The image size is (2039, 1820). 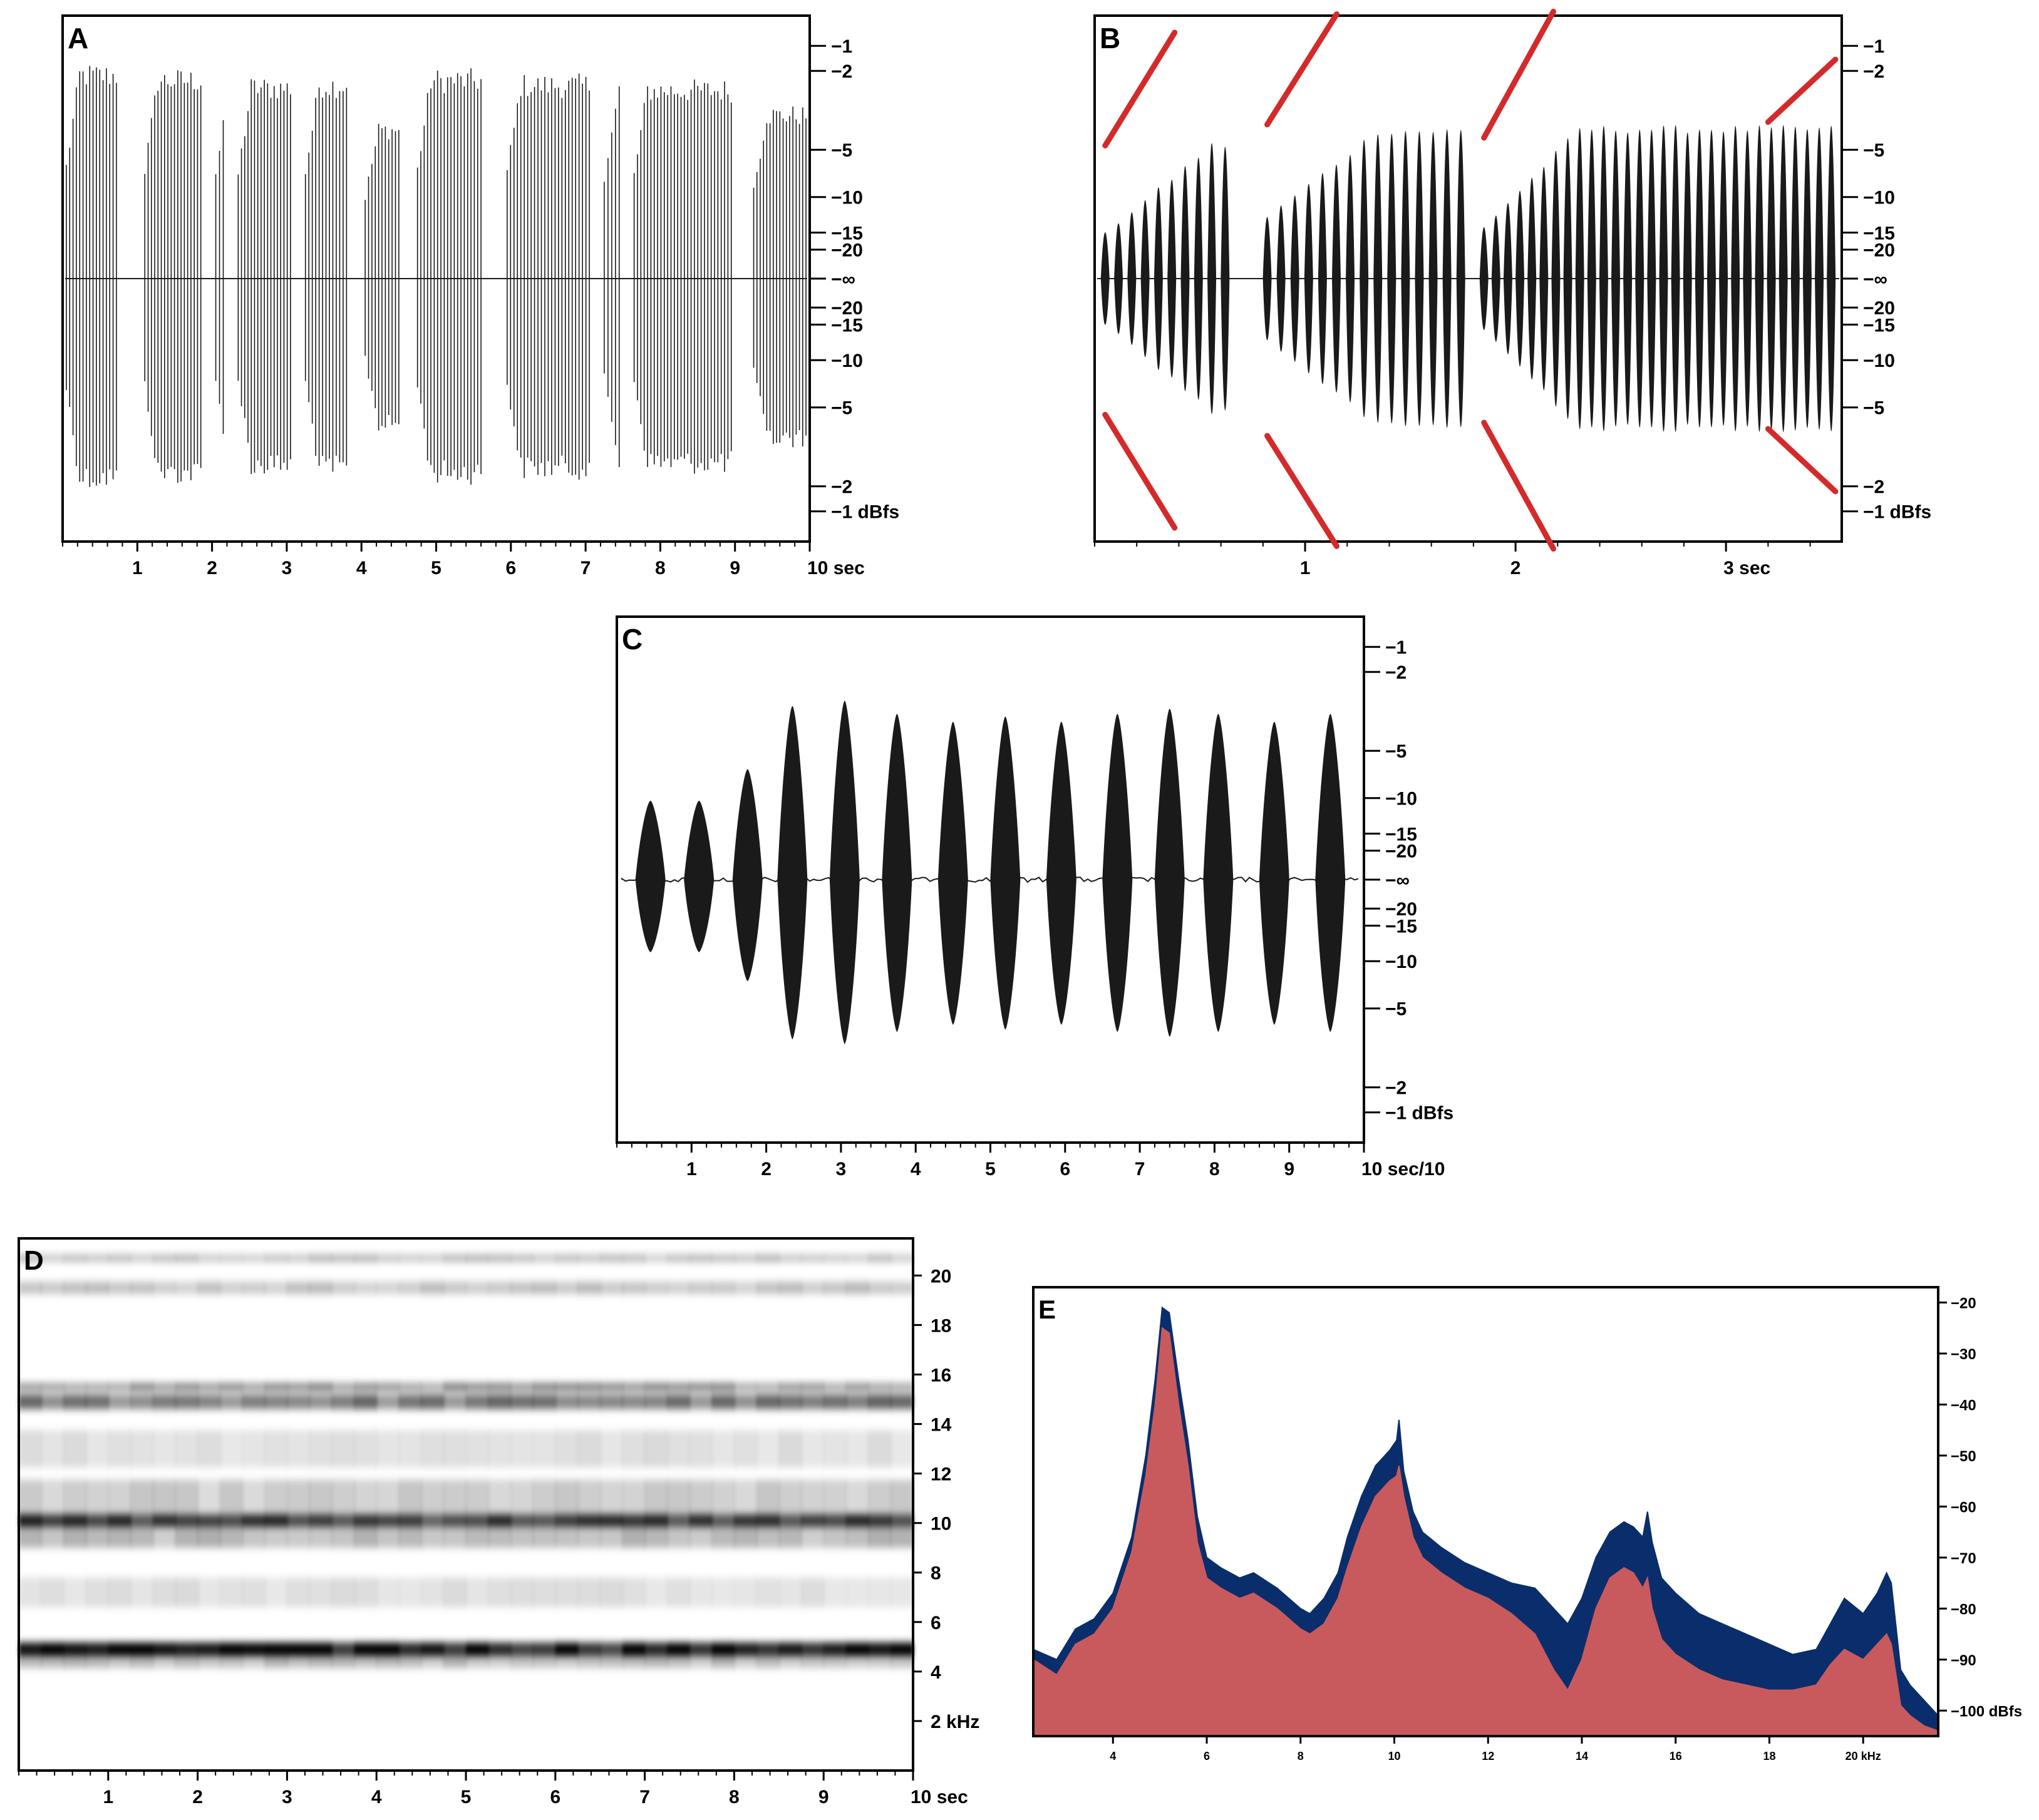 I want to click on x-tick-label: 14, so click(x=1582, y=1756).